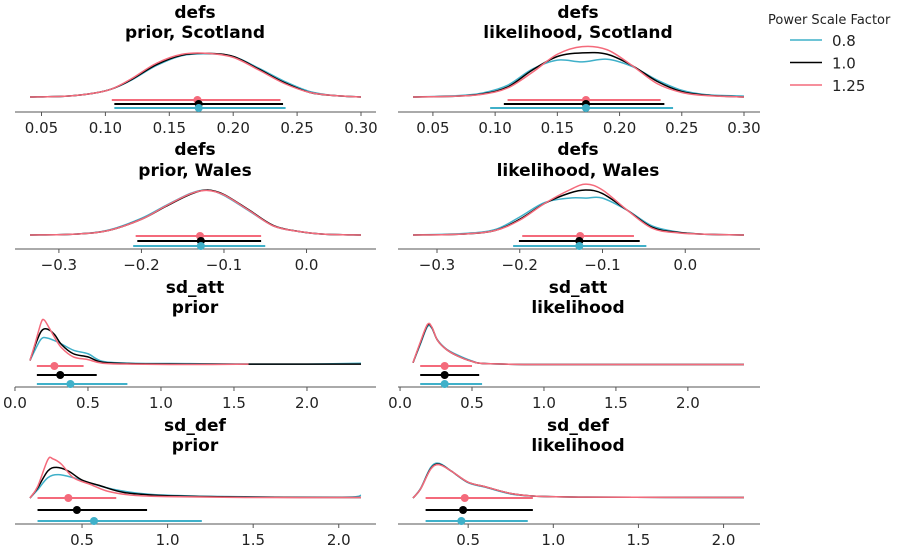  Describe the element at coordinates (829, 20) in the screenshot. I see `legend-title: Power Scale Factor` at that location.